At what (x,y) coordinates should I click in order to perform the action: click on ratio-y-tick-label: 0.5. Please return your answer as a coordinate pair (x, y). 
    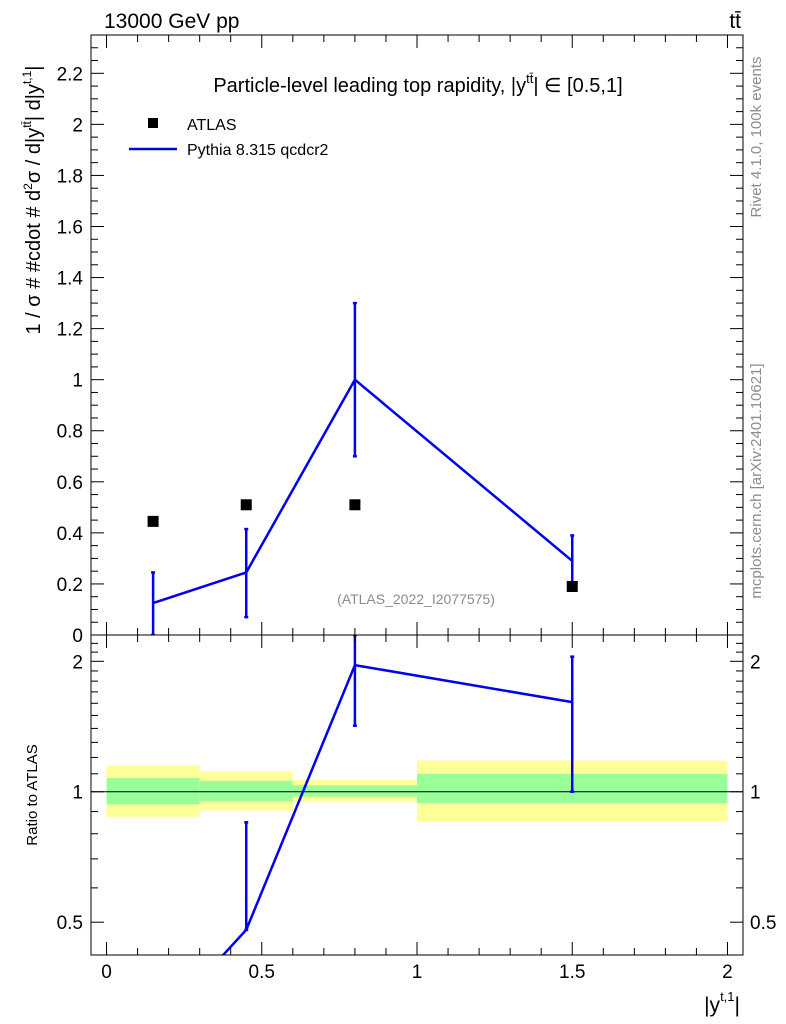
    Looking at the image, I should click on (70, 923).